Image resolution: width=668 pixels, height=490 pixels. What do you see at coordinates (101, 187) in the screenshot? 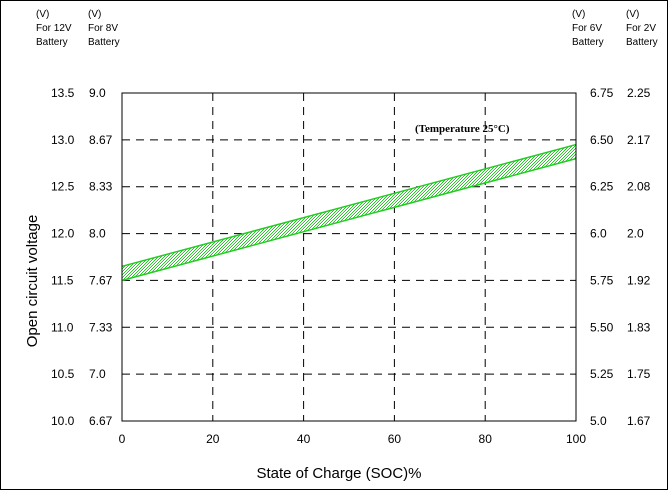
I see `y-tick-label: 8.33` at bounding box center [101, 187].